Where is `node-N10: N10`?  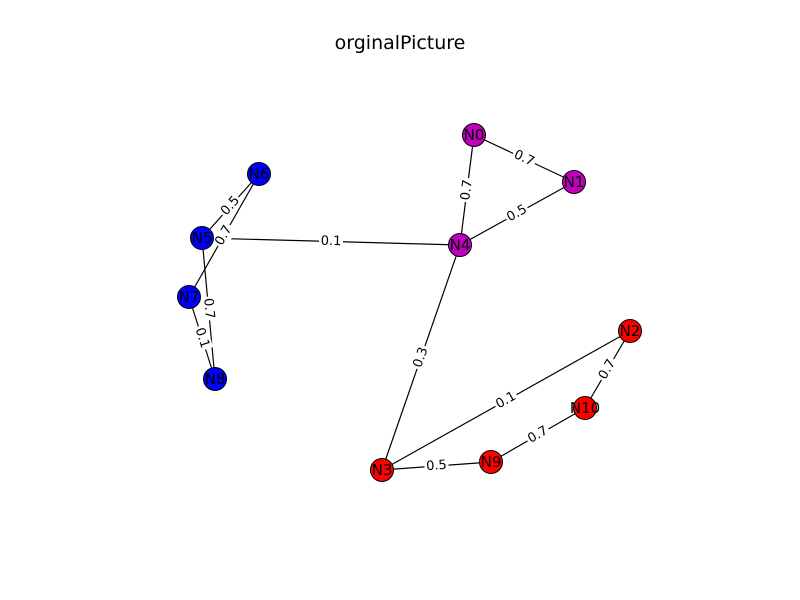 node-N10: N10 is located at coordinates (585, 408).